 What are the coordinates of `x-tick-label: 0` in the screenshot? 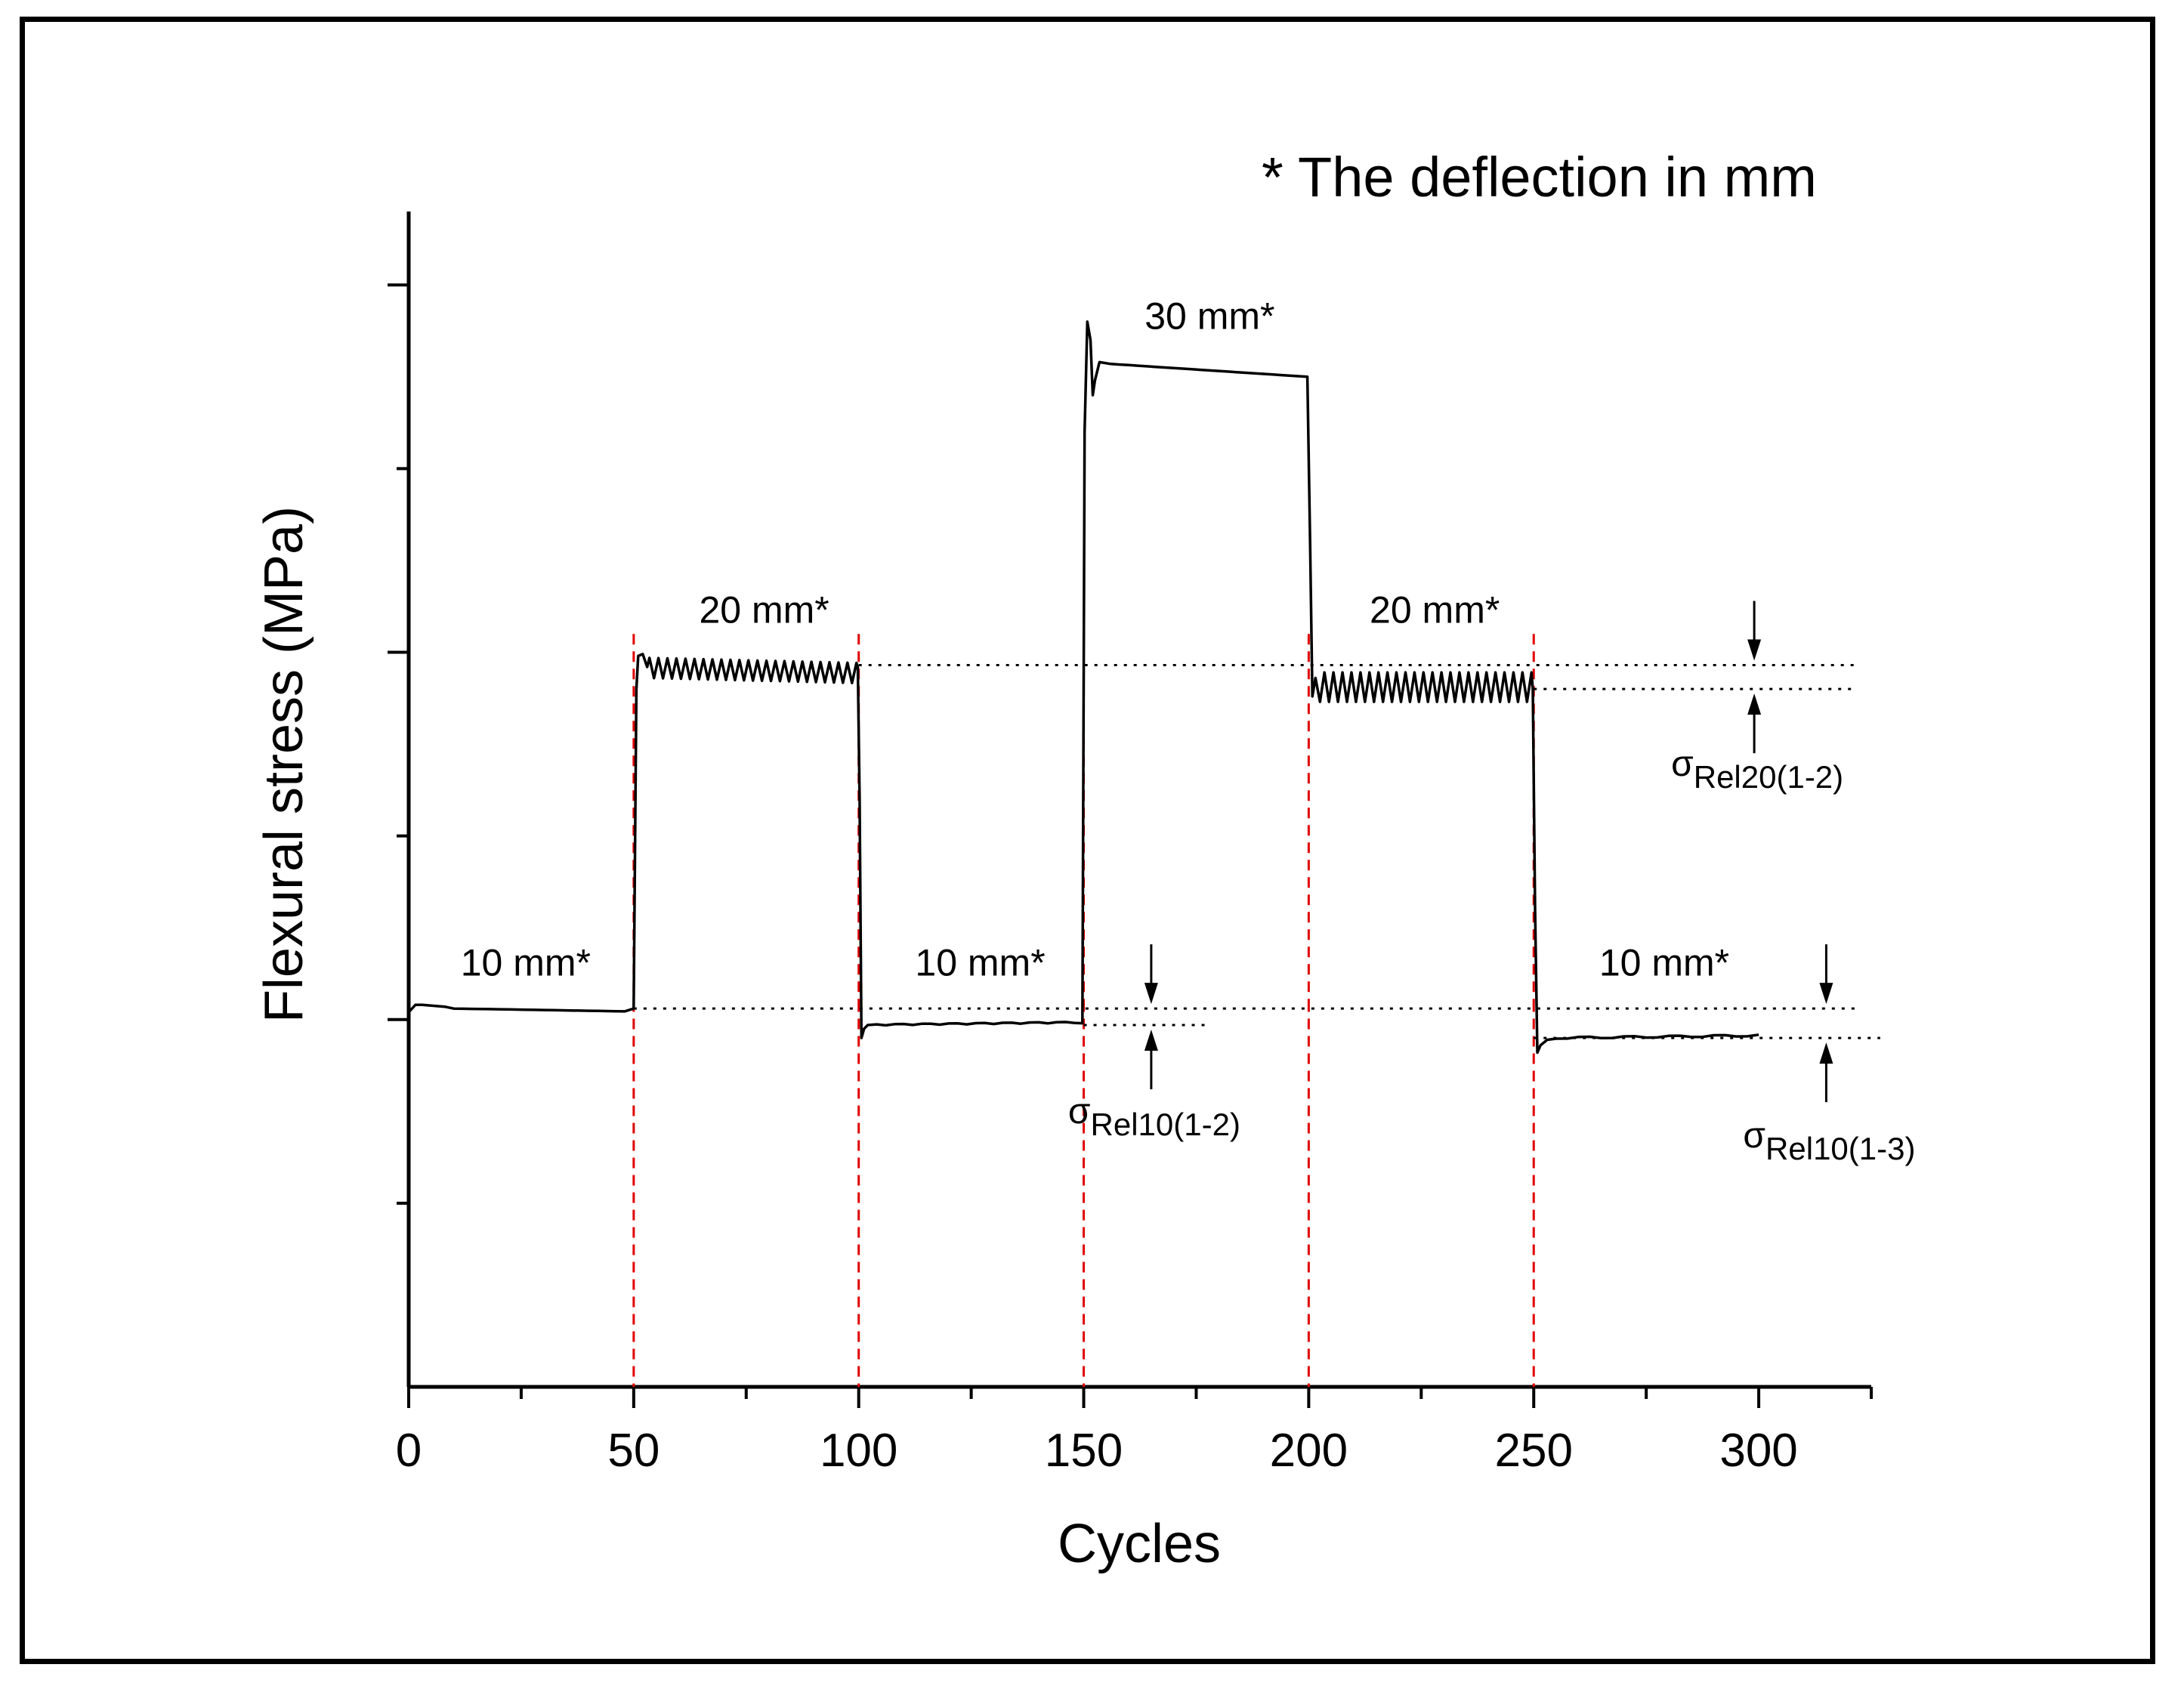 It's located at (409, 1451).